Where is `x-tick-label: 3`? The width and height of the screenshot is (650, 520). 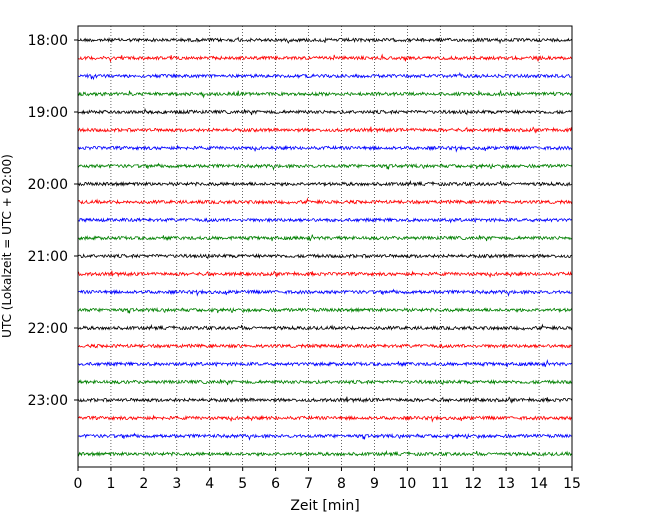 x-tick-label: 3 is located at coordinates (176, 484).